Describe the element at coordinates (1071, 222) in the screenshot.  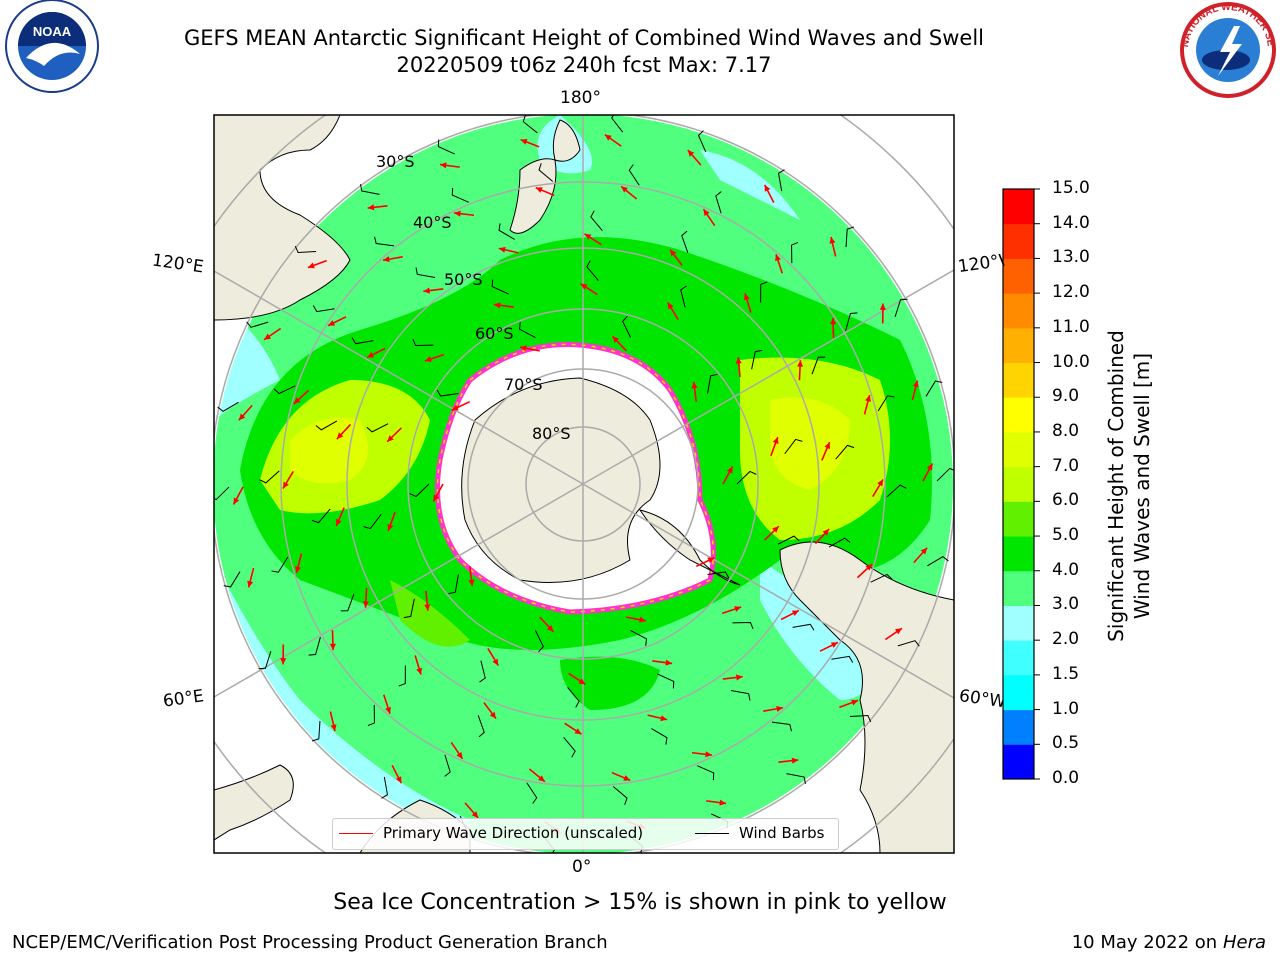
I see `colorbar-tick-label: 14.0` at that location.